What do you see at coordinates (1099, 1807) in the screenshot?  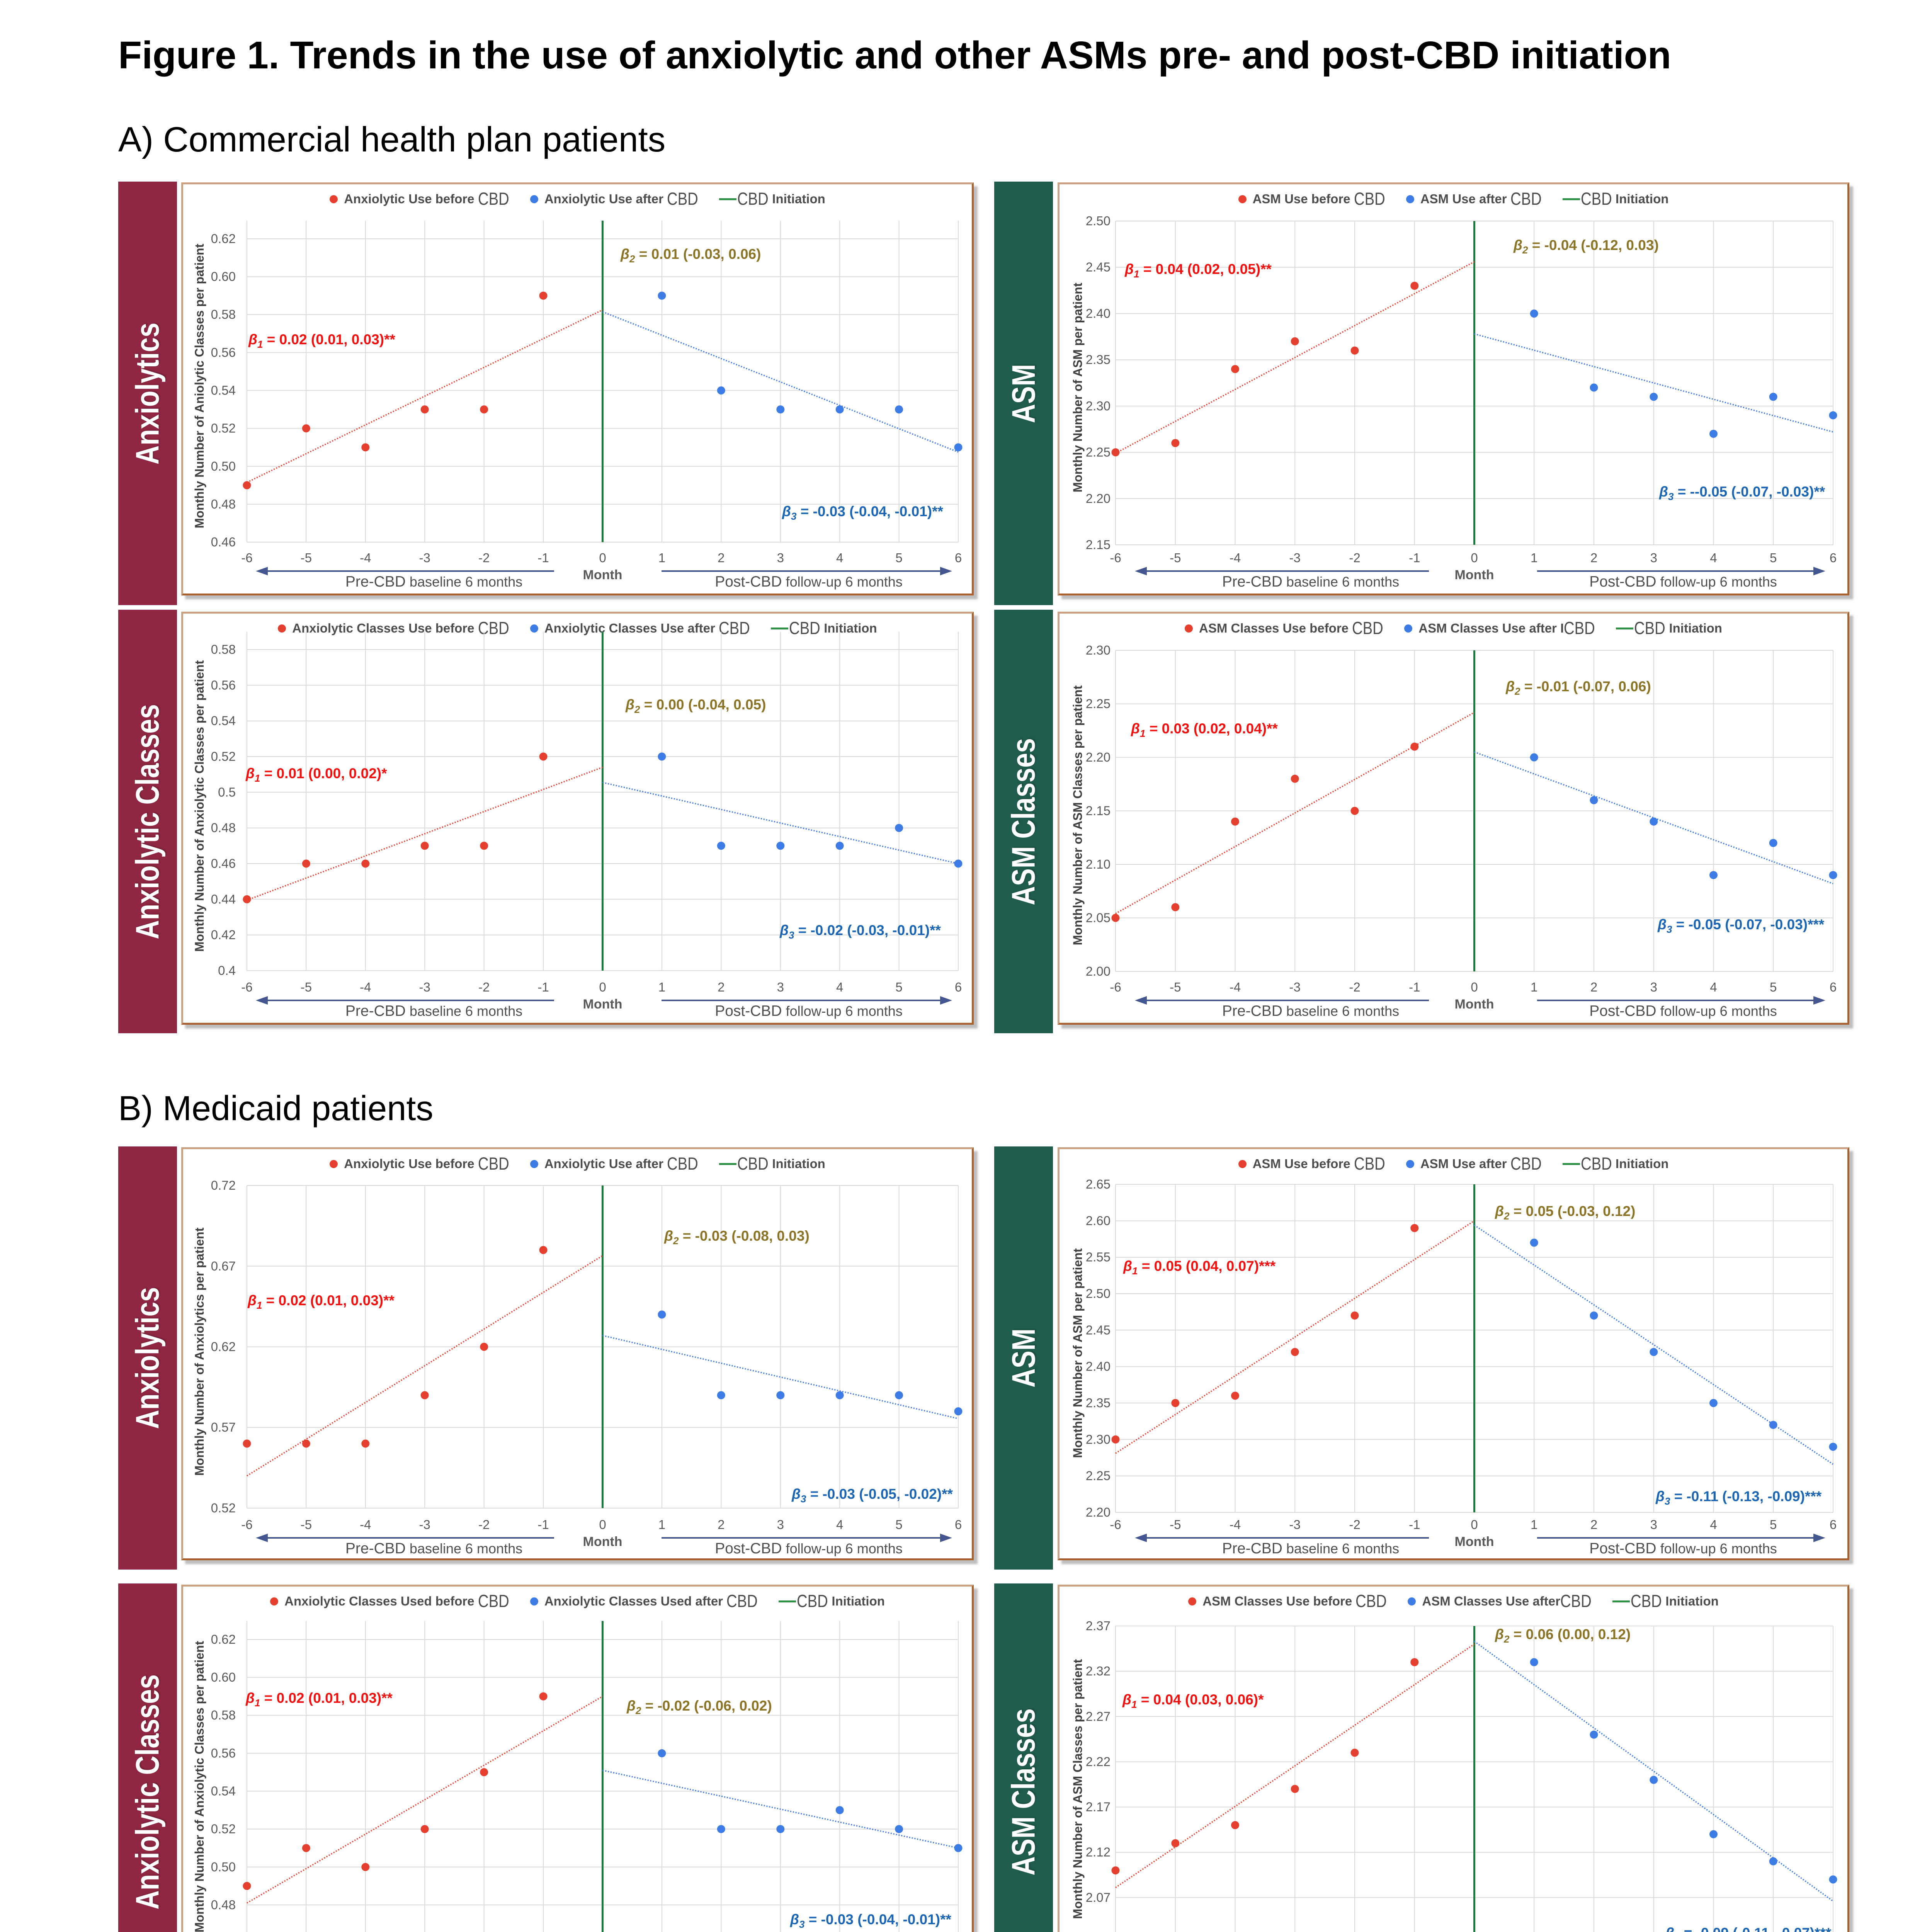 I see `svg-text: 2.17` at bounding box center [1099, 1807].